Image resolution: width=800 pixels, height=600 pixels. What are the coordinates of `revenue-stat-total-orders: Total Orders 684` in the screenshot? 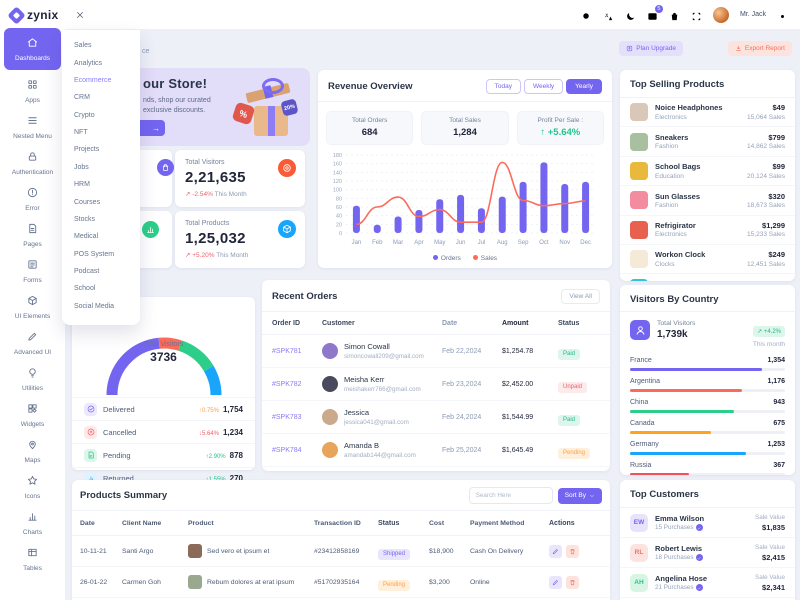 It's located at (370, 128).